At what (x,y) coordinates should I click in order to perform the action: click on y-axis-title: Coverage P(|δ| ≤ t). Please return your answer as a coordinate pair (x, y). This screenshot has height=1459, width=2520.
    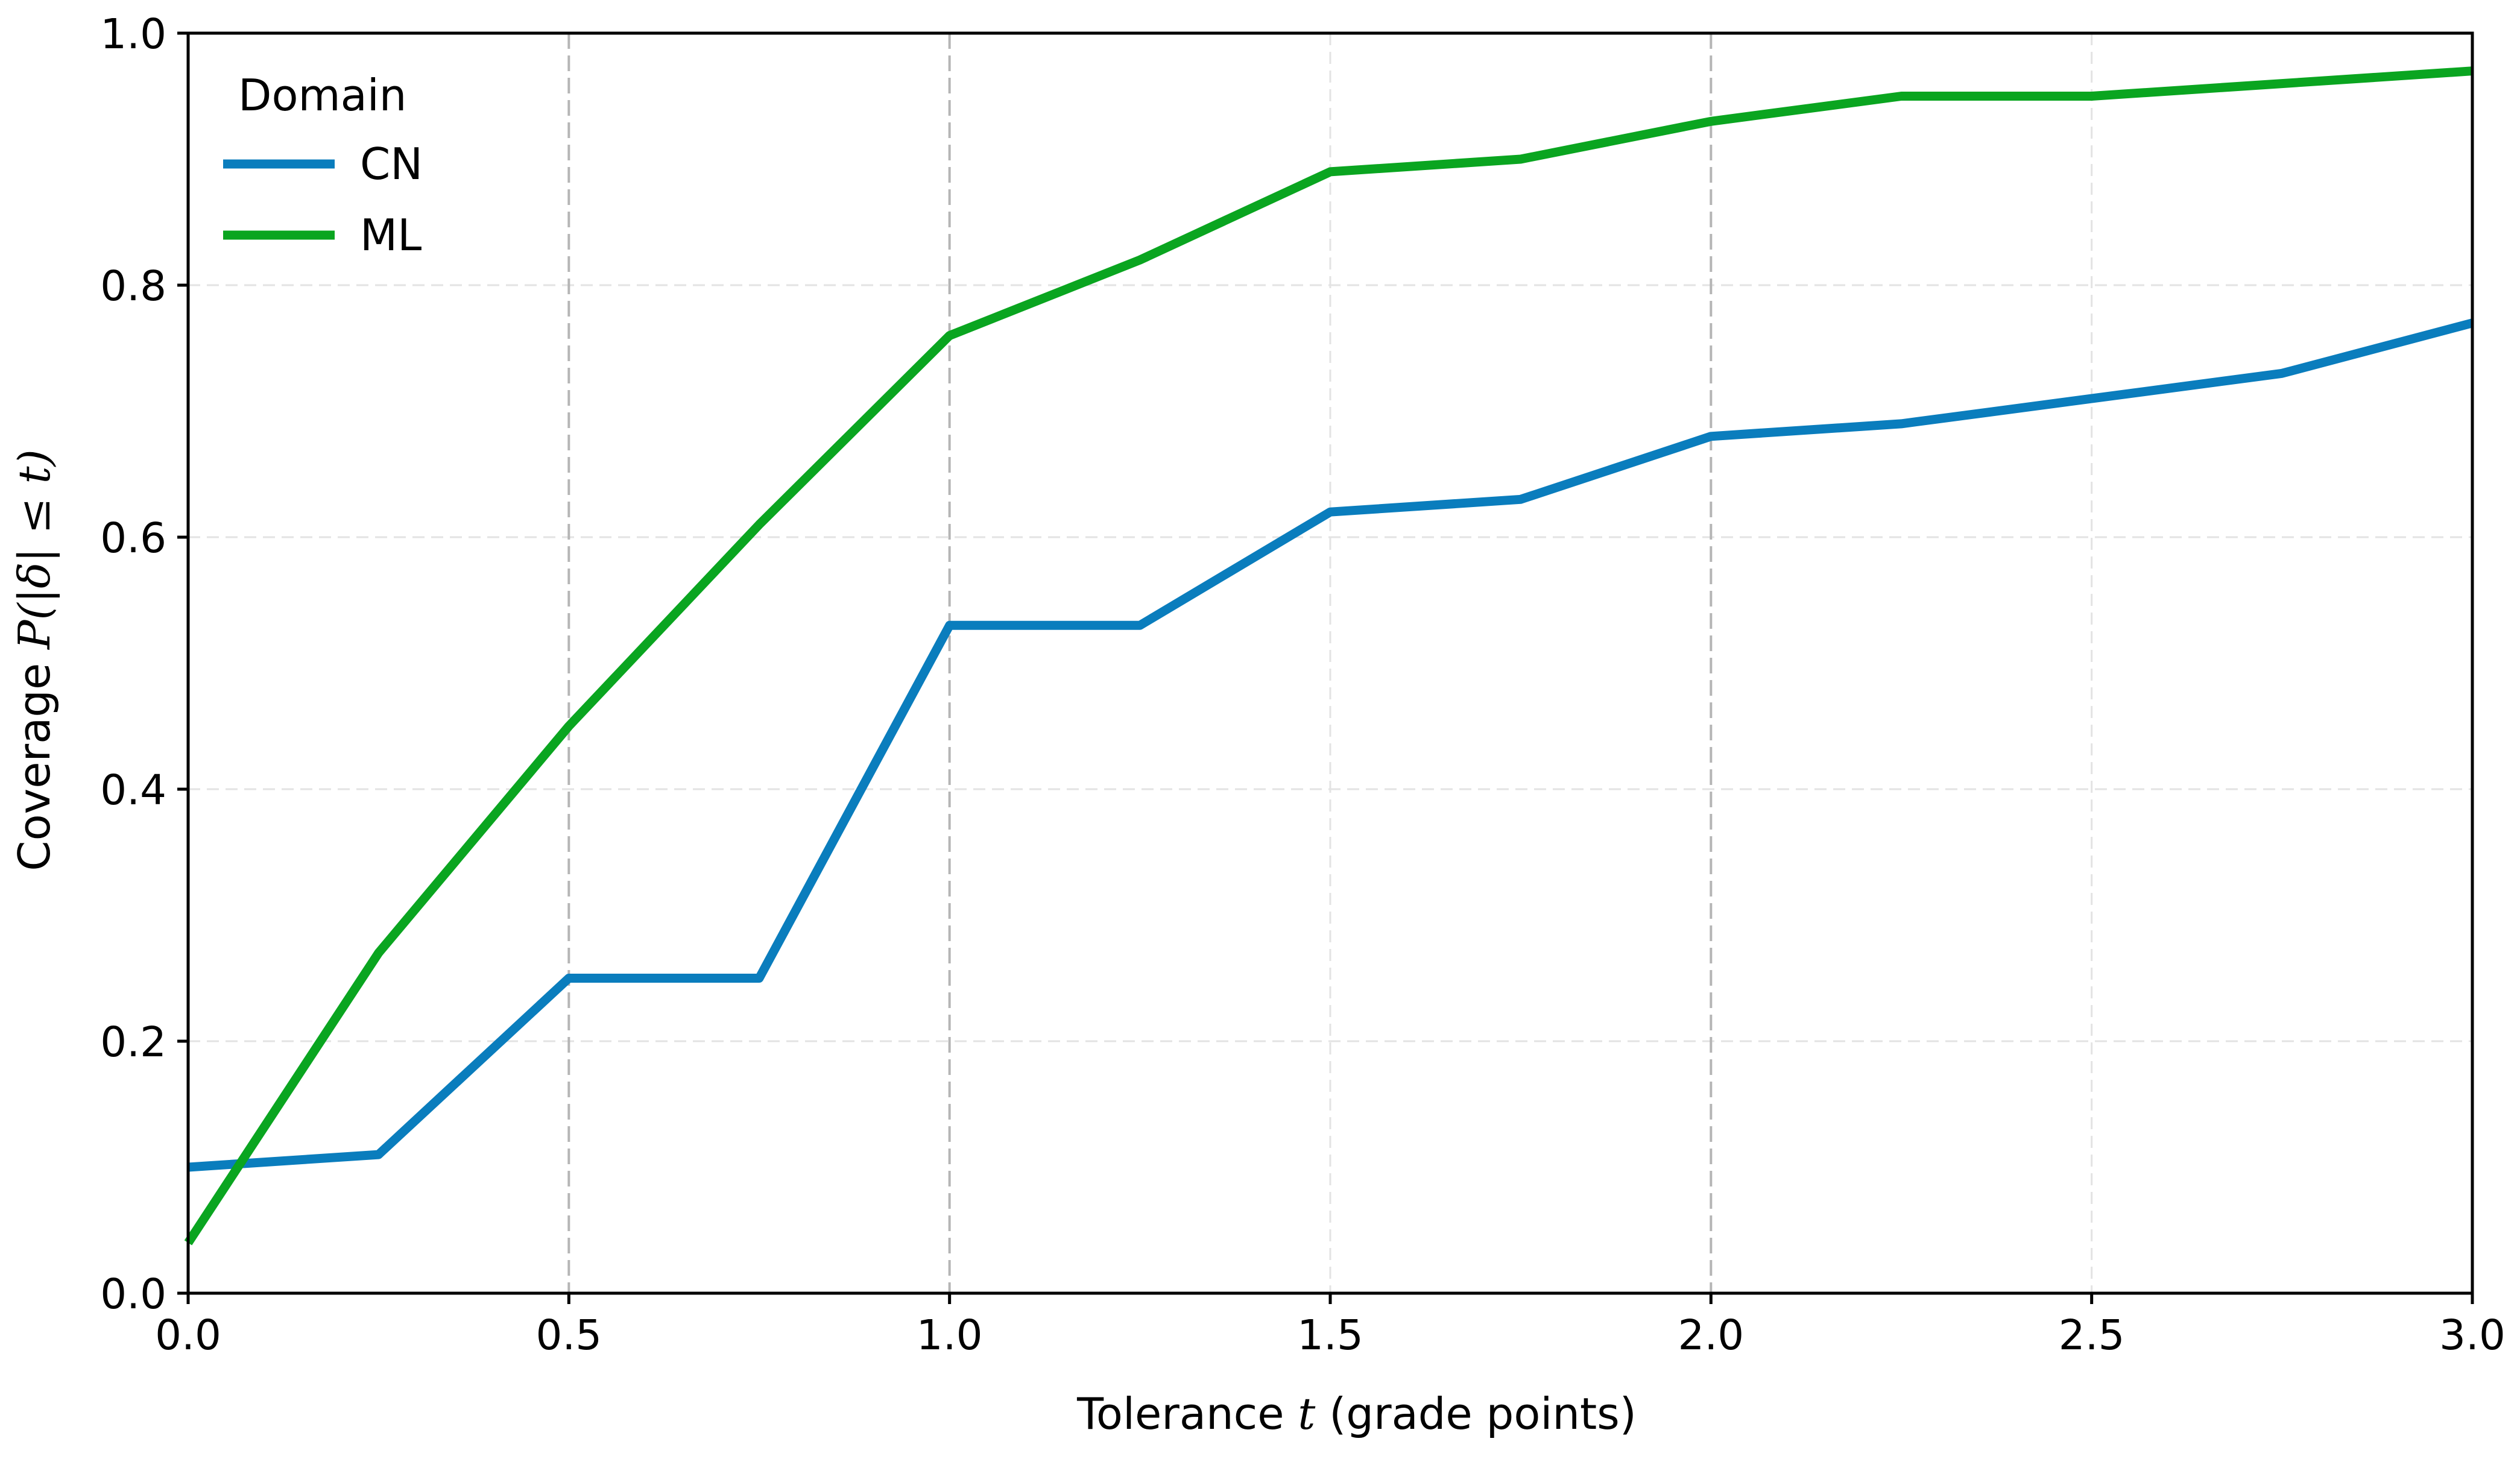
    Looking at the image, I should click on (34, 660).